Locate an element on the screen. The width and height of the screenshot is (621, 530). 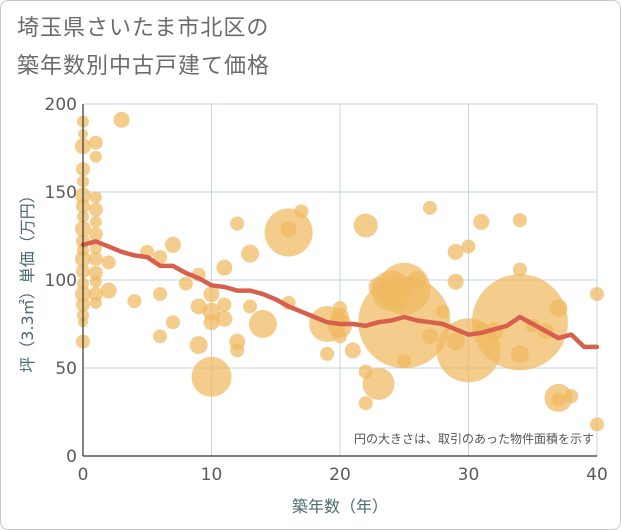
x-tick-label: 40 is located at coordinates (597, 475).